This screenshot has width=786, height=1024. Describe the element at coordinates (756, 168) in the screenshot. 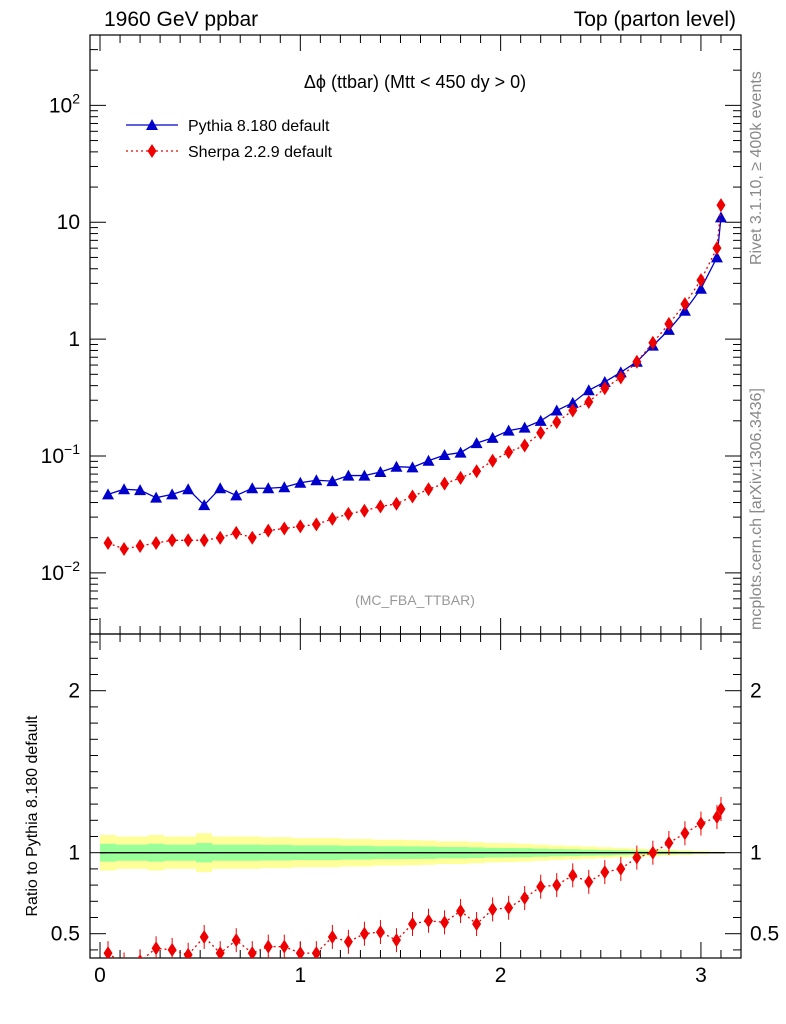

I see `rivet-version-text: Rivet 3.1.10, ≥ 400k events` at that location.